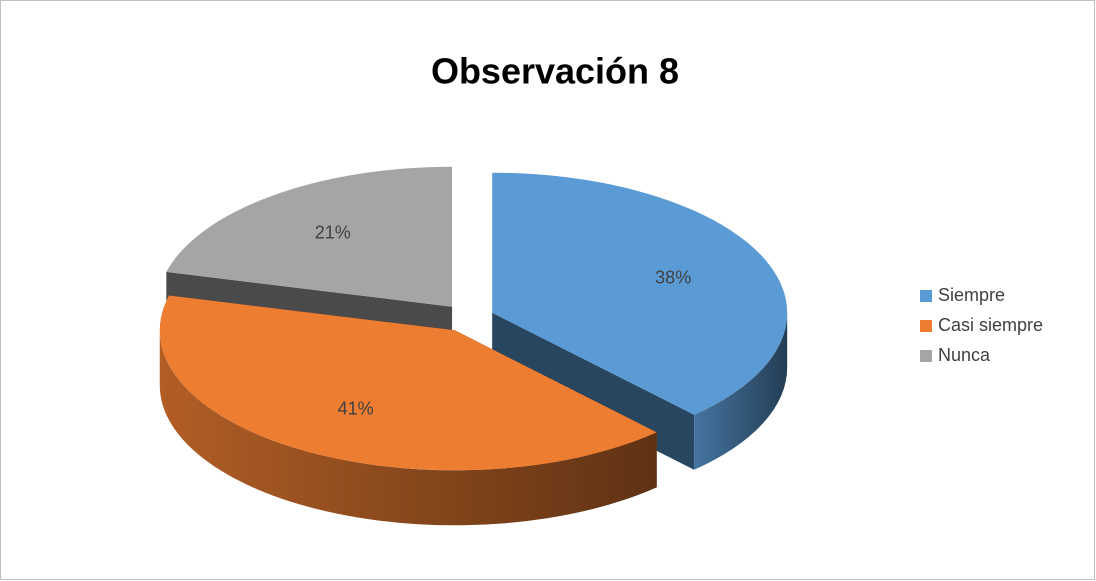 This screenshot has width=1096, height=581. What do you see at coordinates (971, 295) in the screenshot?
I see `legend-label: Siempre` at bounding box center [971, 295].